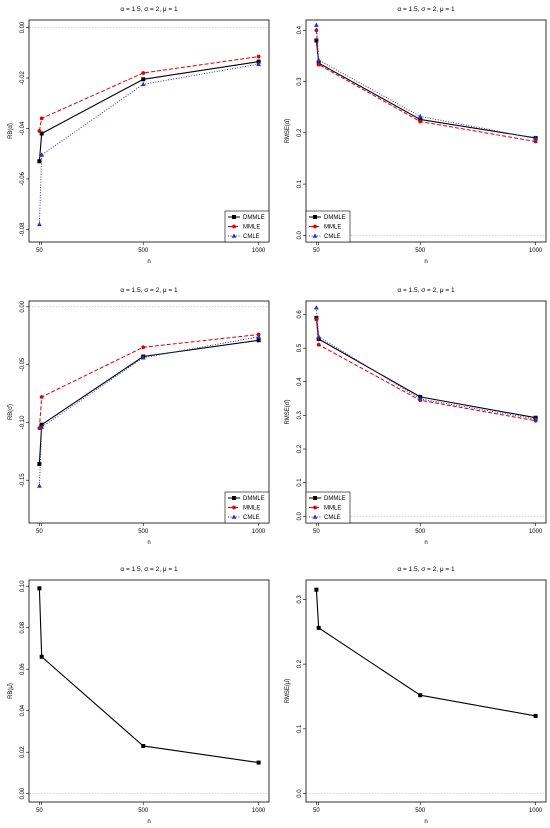  Describe the element at coordinates (288, 131) in the screenshot. I see `y-axis-label: RMSE(α̂)` at that location.